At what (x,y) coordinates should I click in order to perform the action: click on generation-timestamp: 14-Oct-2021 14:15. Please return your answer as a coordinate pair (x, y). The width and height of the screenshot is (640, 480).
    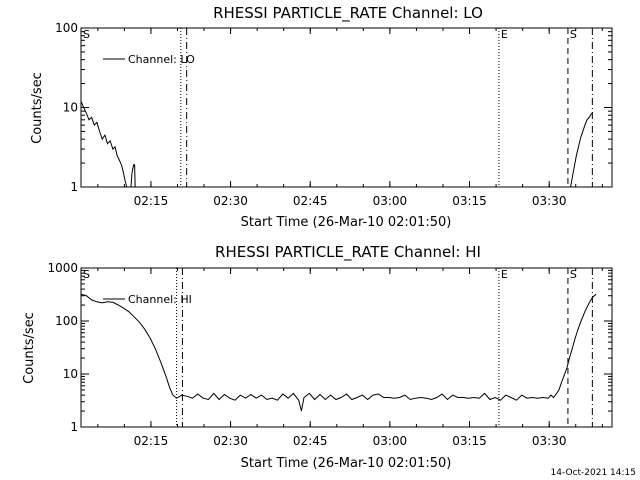
    Looking at the image, I should click on (593, 473).